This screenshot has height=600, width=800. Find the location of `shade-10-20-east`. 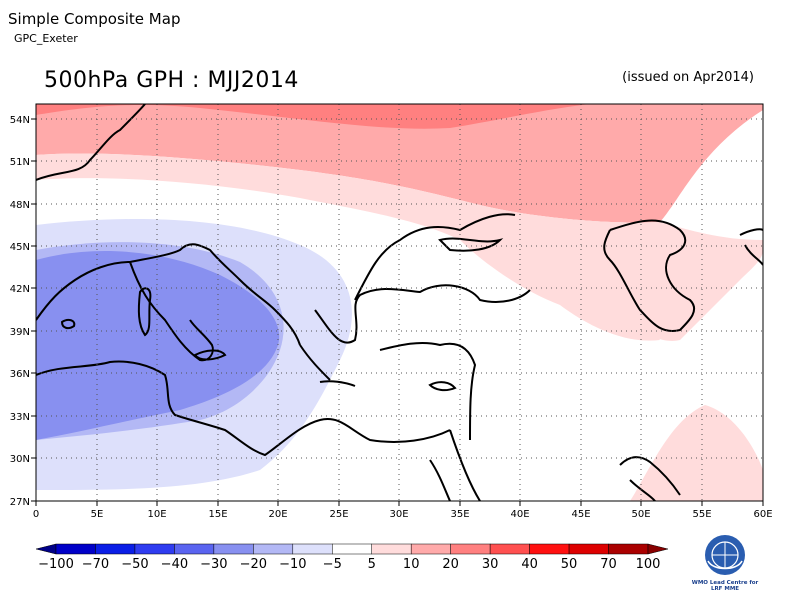

shade-10-20-east is located at coordinates (611, 273).